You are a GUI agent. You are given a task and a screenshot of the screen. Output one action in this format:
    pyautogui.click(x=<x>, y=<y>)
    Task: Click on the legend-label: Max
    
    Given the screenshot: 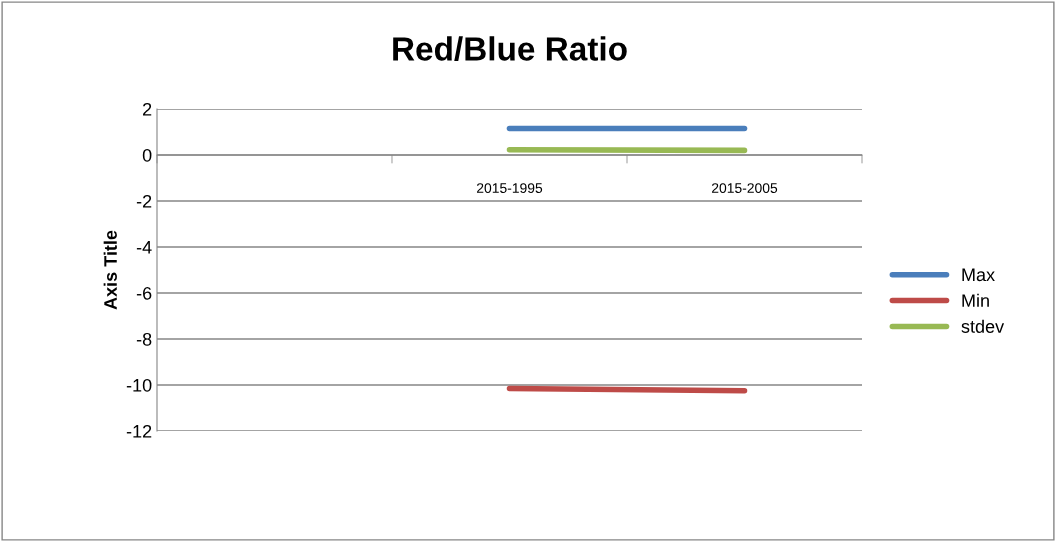 What is the action you would take?
    pyautogui.click(x=978, y=275)
    